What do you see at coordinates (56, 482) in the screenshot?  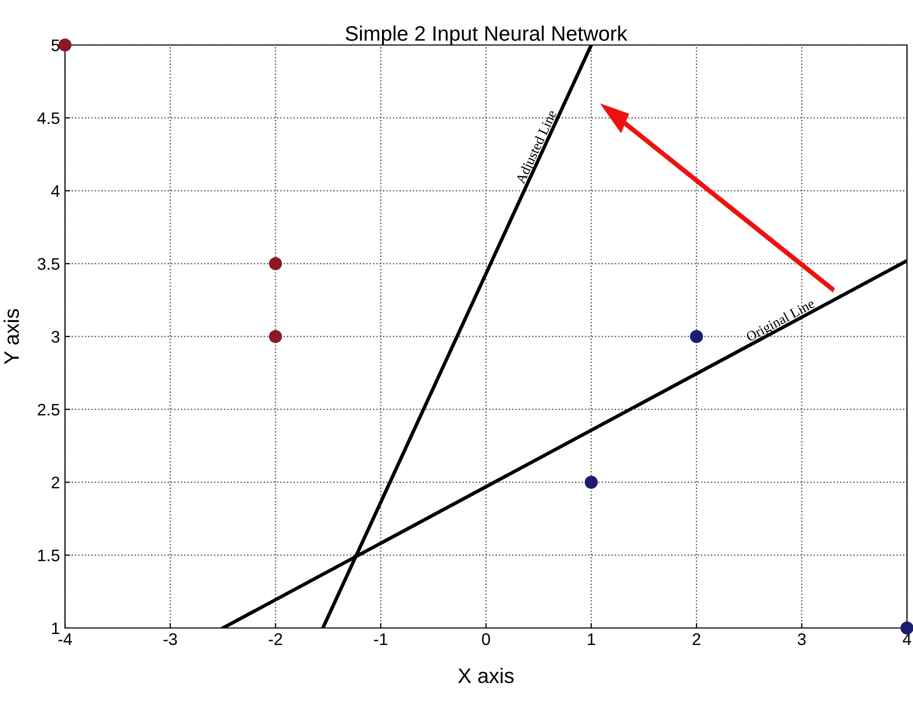 I see `y-tick-label: 2` at bounding box center [56, 482].